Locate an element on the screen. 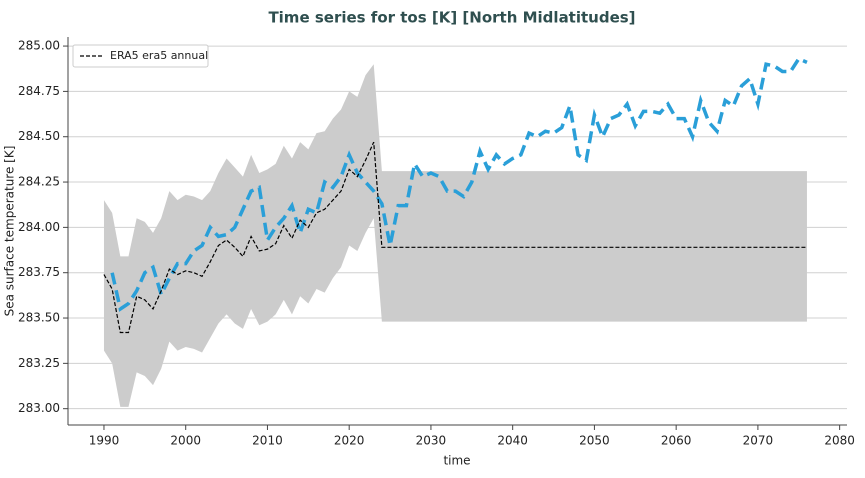 The width and height of the screenshot is (865, 478). y-tick-label: 284.75 is located at coordinates (39, 91).